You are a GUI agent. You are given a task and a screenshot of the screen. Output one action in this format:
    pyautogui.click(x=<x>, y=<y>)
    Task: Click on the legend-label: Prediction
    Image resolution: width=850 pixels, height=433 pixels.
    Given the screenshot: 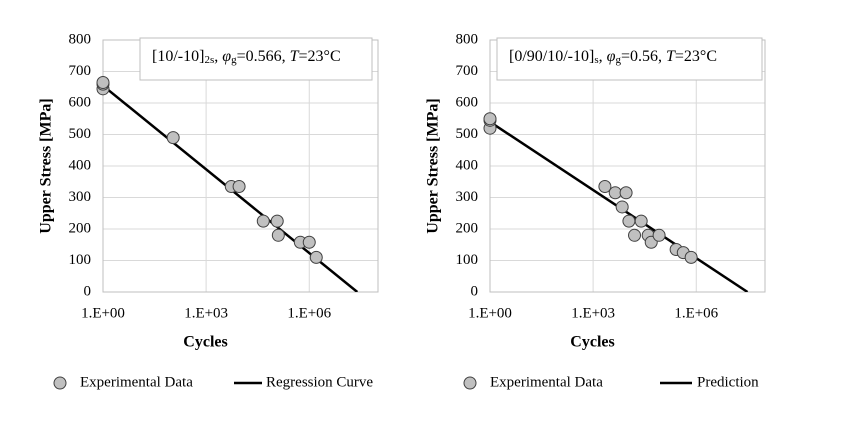 What is the action you would take?
    pyautogui.click(x=728, y=382)
    